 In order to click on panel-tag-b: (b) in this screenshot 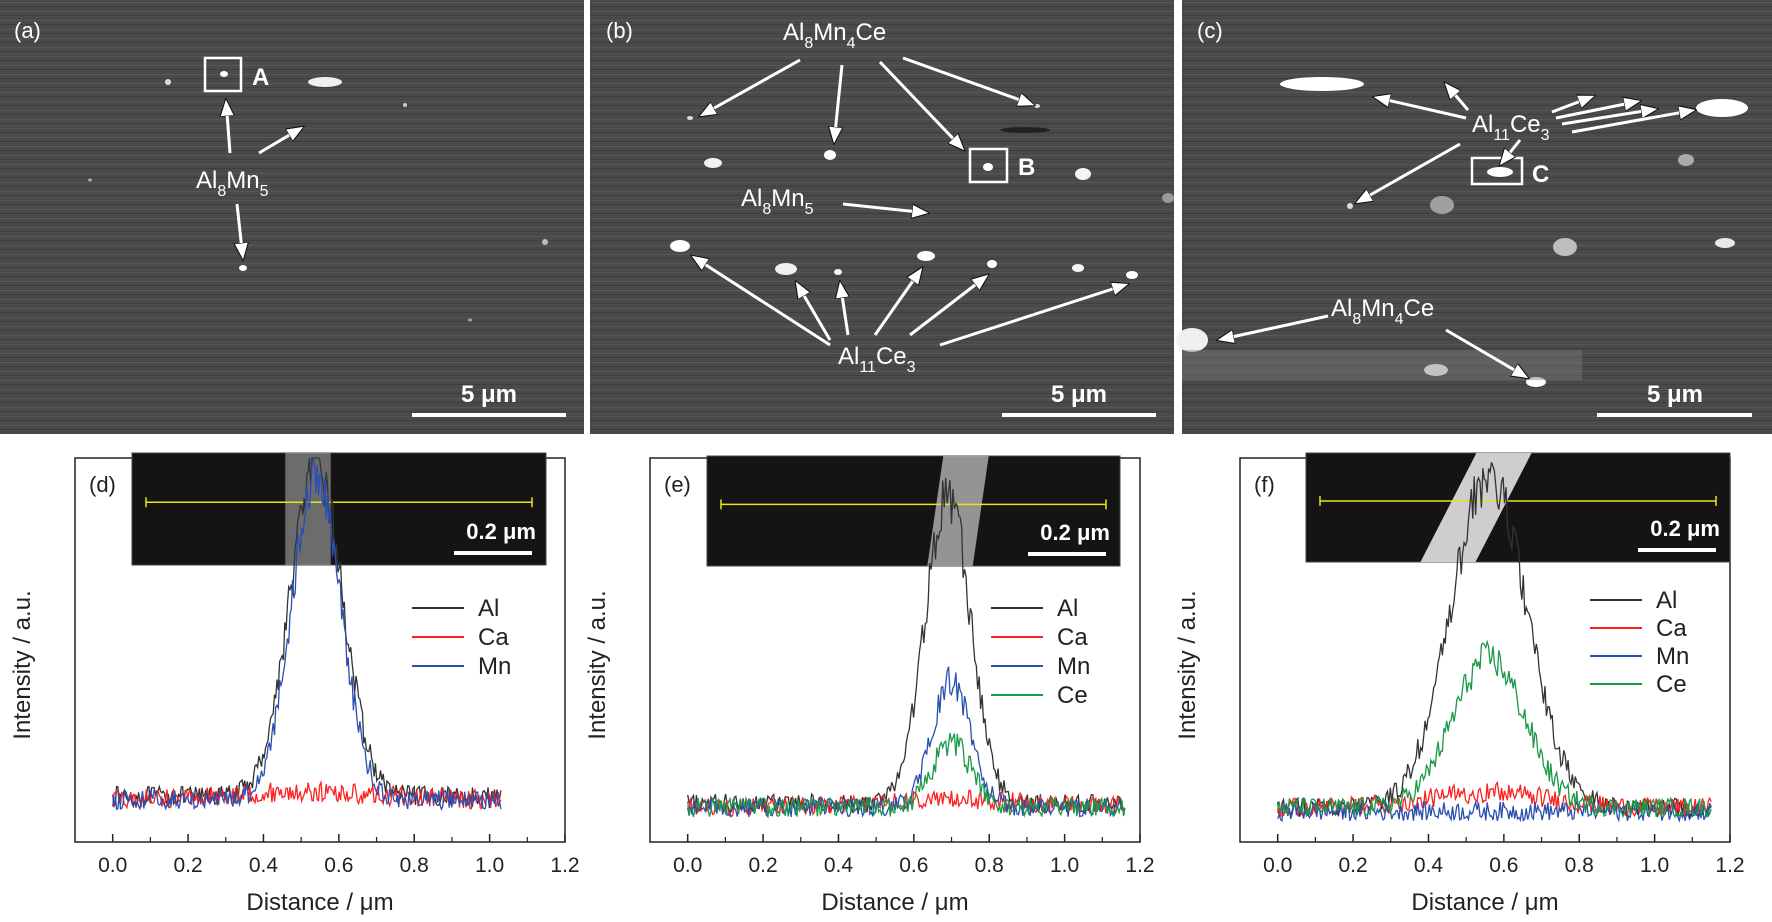, I will do `click(619, 30)`.